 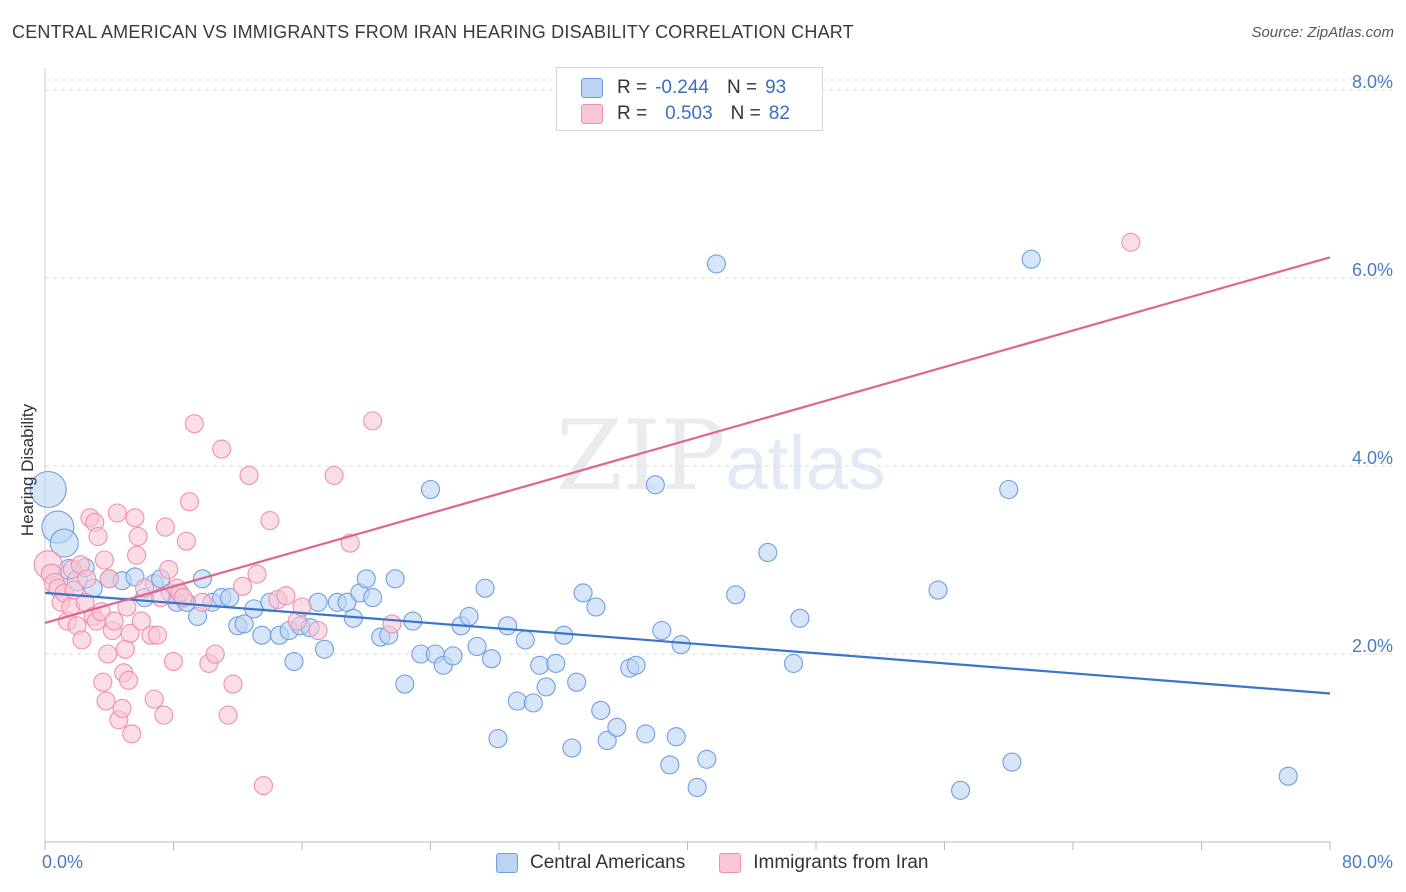 What do you see at coordinates (62, 862) in the screenshot?
I see `x-tick-label: 0.0%` at bounding box center [62, 862].